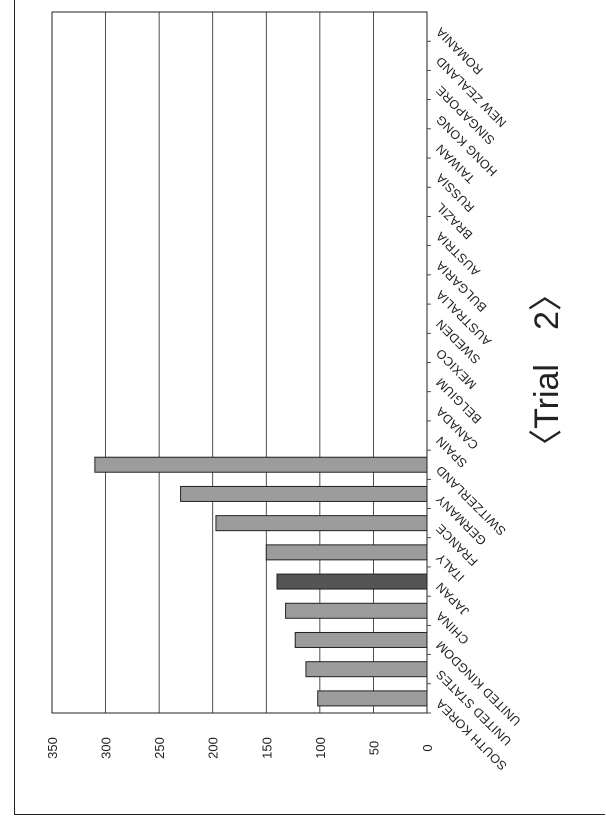  I want to click on y-tick-label: 100, so click(320, 748).